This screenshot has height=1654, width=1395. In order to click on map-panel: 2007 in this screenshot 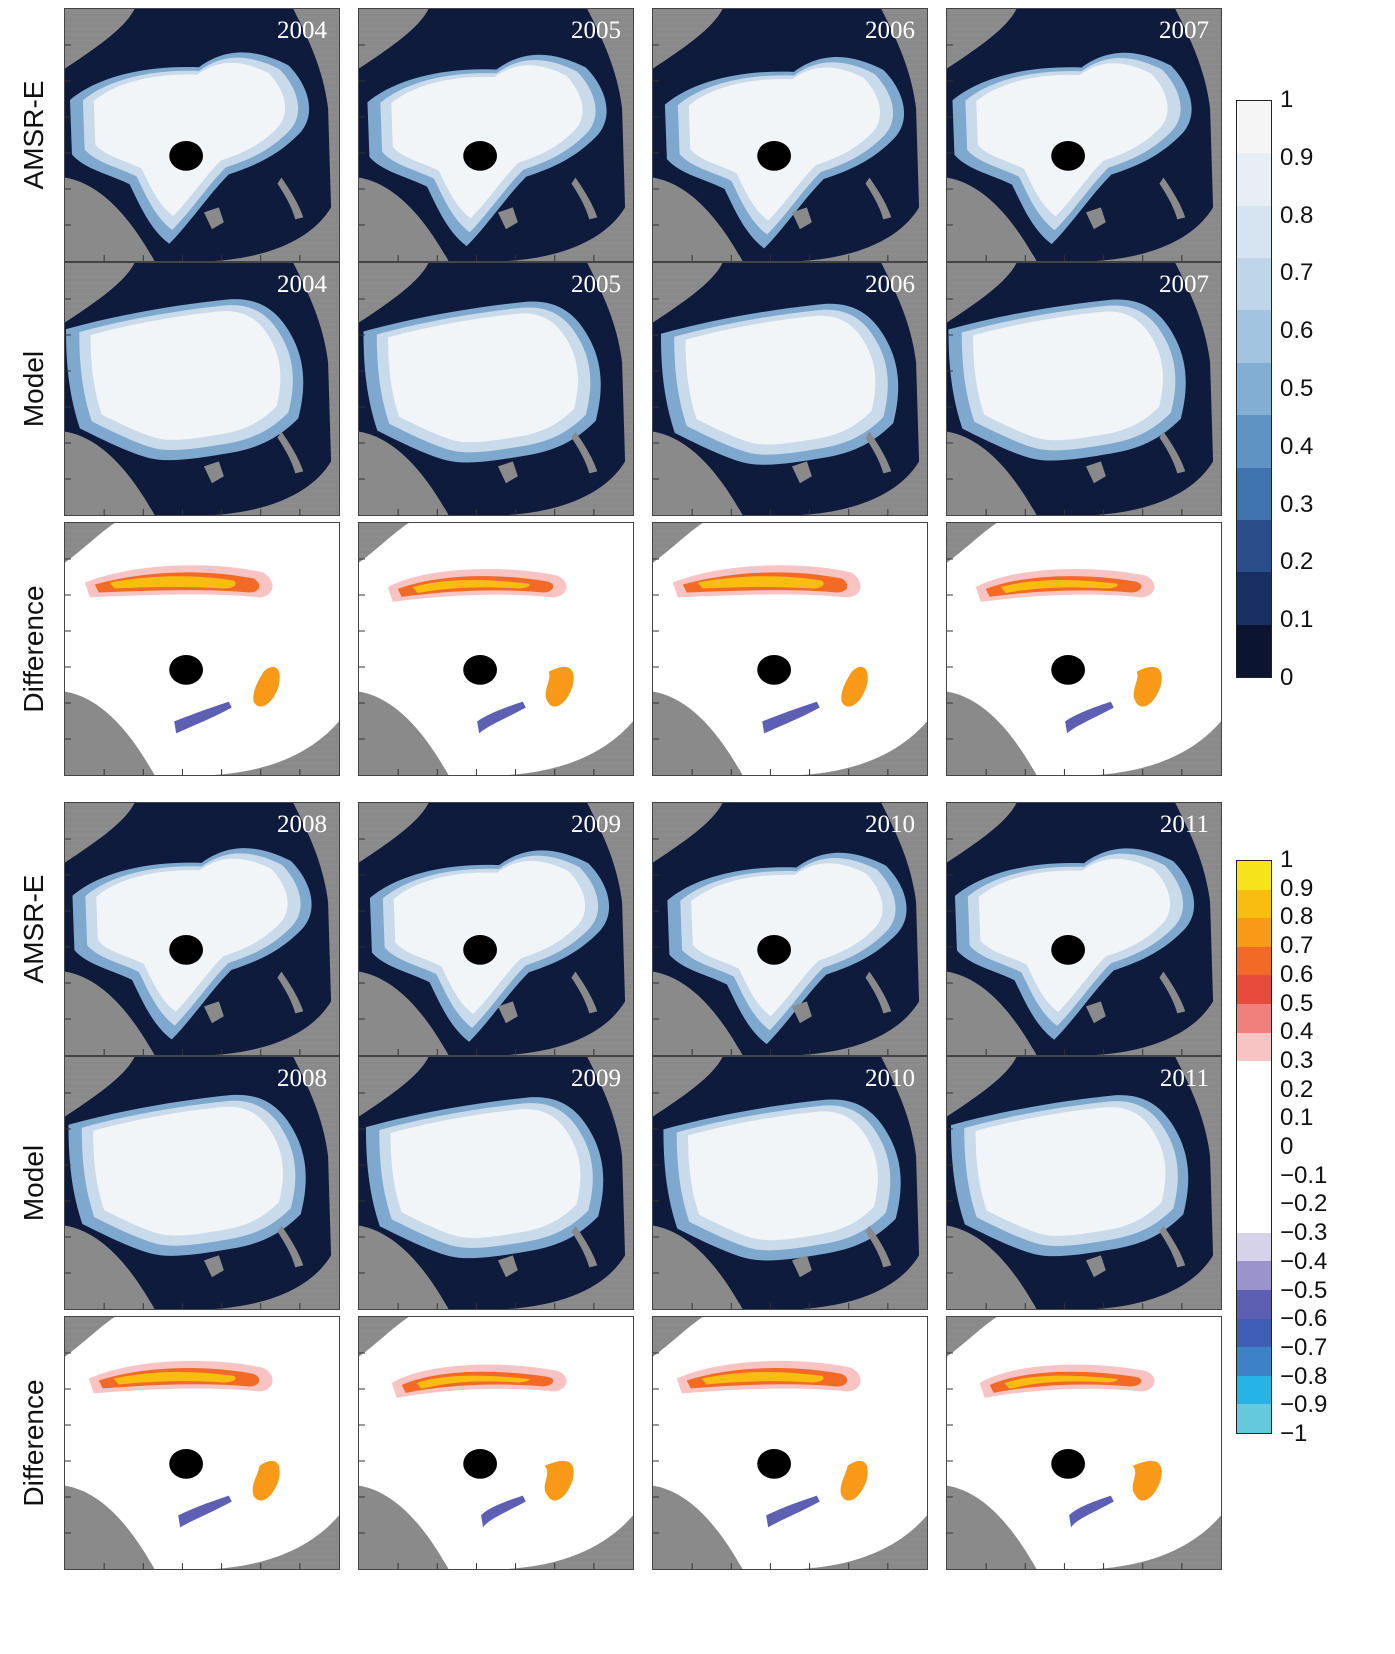, I will do `click(1084, 649)`.